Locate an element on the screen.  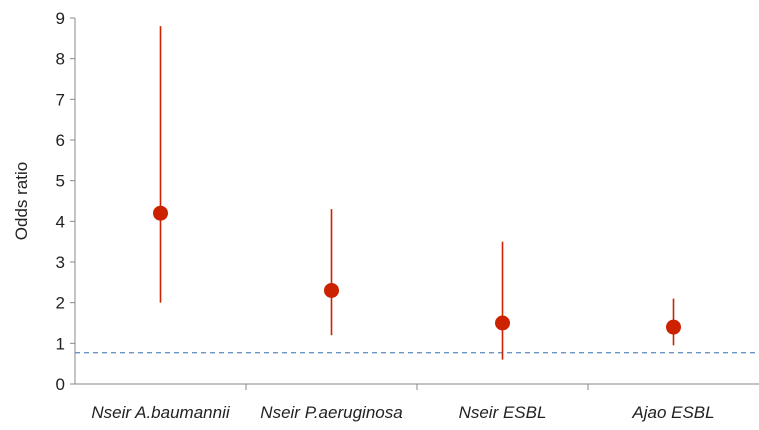
y-tick-label: 8 is located at coordinates (60, 59).